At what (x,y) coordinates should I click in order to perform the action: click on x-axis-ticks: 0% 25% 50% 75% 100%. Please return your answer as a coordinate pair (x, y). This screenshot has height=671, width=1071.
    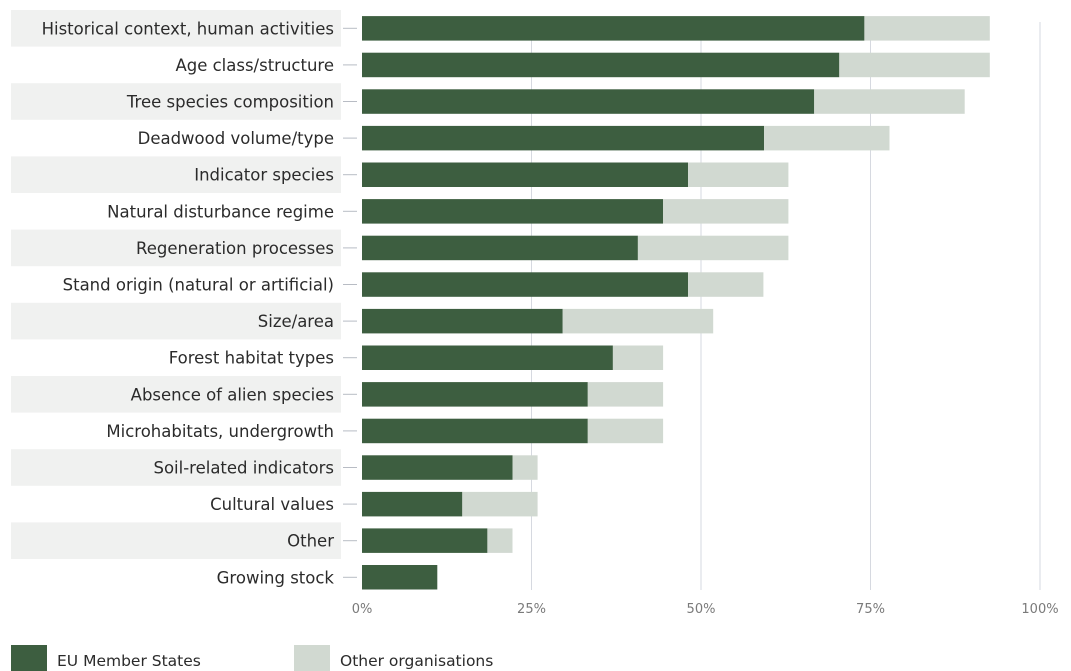
    Looking at the image, I should click on (705, 609).